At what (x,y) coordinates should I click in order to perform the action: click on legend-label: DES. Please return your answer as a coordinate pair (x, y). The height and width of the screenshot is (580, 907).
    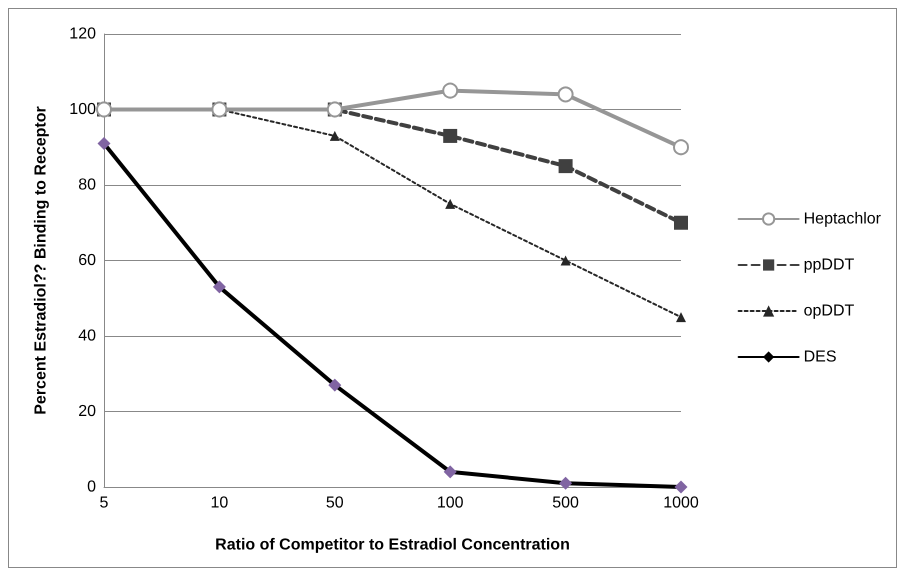
    Looking at the image, I should click on (820, 357).